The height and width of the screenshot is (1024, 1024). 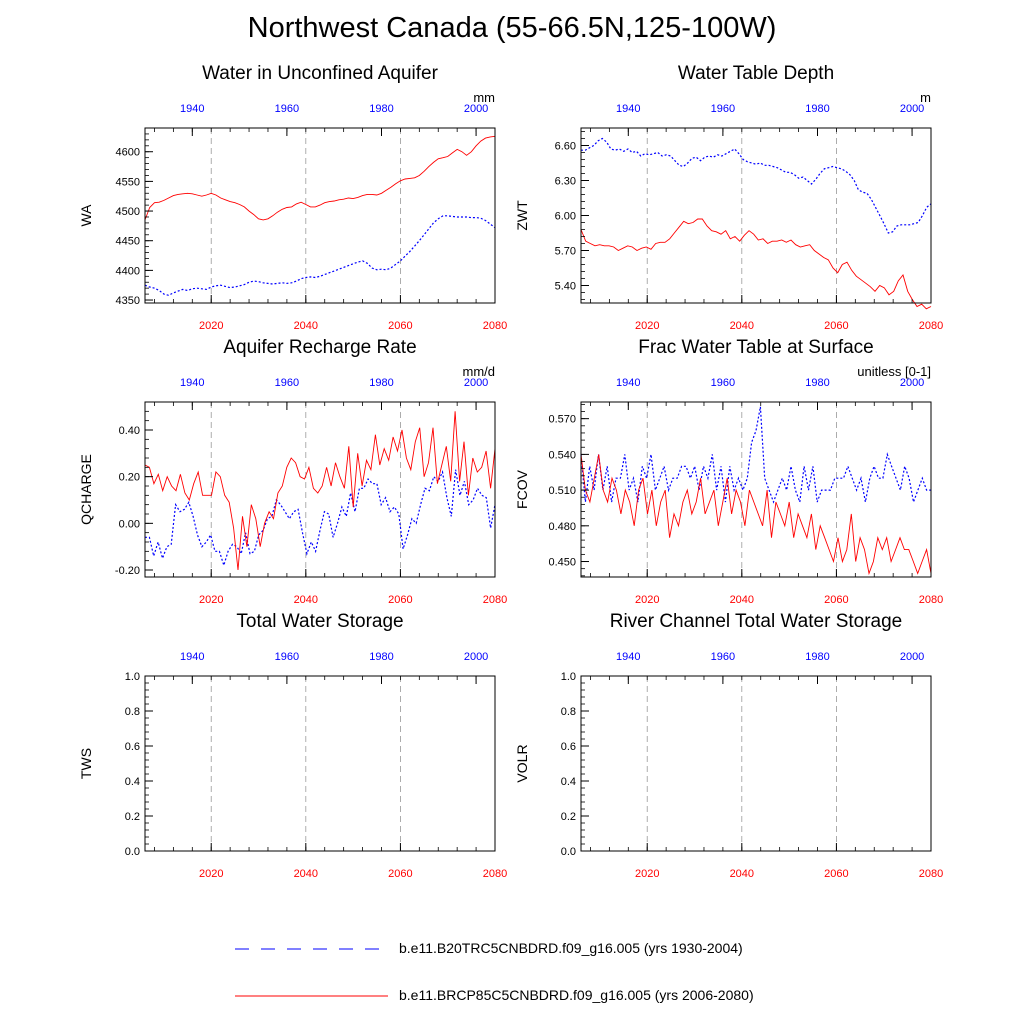 I want to click on units-label: m, so click(x=925, y=97).